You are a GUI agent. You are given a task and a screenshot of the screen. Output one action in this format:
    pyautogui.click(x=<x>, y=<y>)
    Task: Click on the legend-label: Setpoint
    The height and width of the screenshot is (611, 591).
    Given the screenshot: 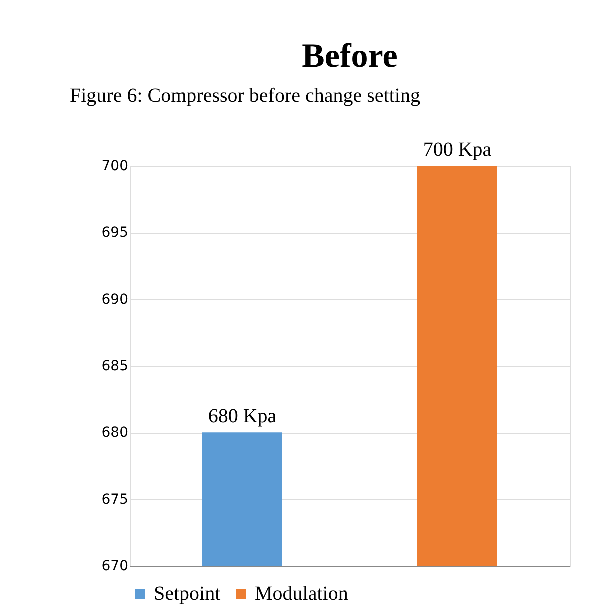 What is the action you would take?
    pyautogui.click(x=188, y=594)
    